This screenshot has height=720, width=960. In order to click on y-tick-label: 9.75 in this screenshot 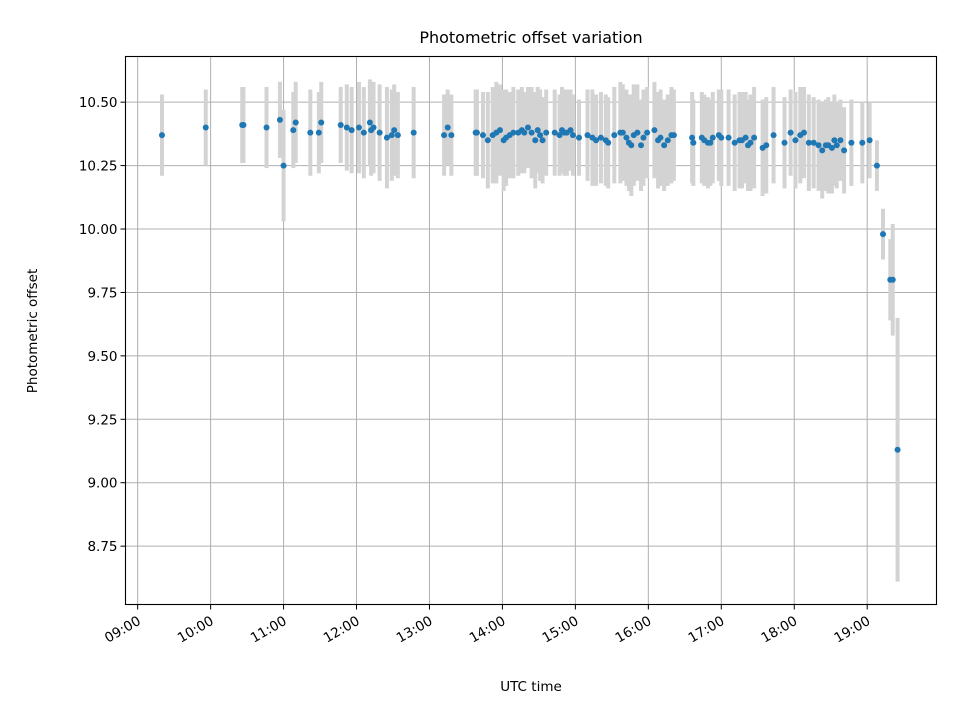, I will do `click(102, 293)`.